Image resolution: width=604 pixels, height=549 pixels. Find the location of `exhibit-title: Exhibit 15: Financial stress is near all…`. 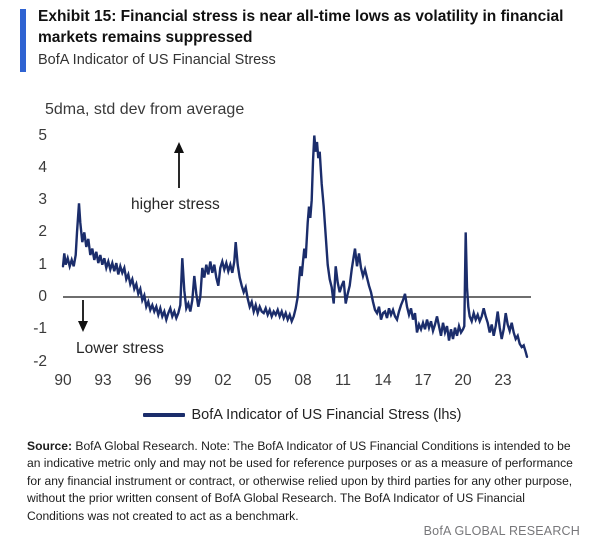

exhibit-title: Exhibit 15: Financial stress is near all… is located at coordinates (301, 27).